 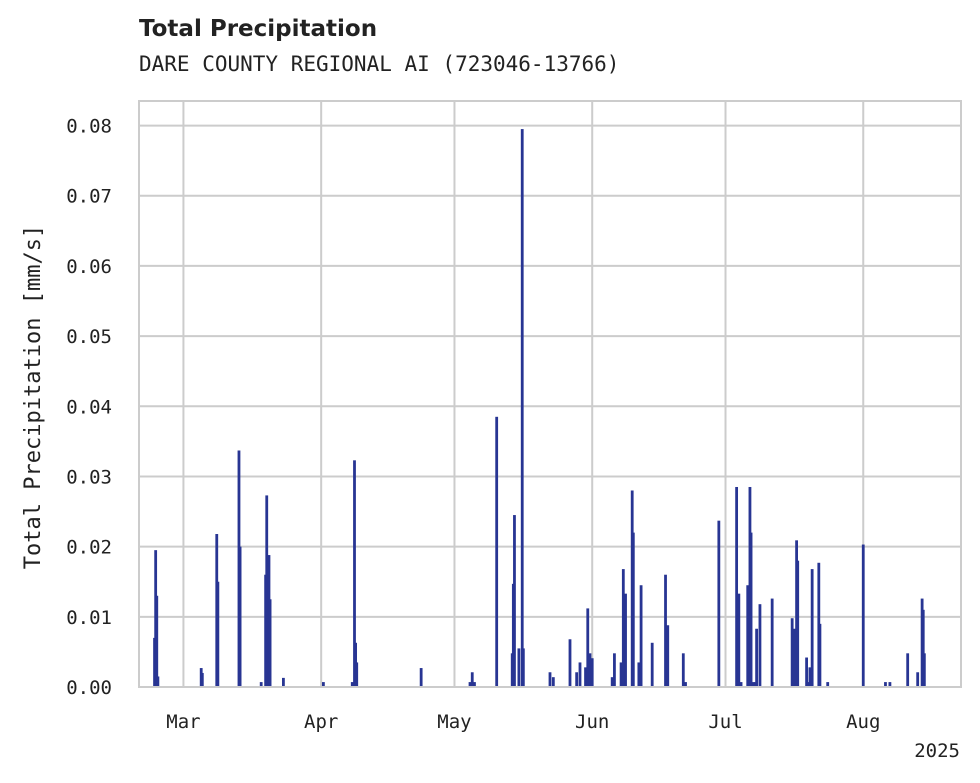 What do you see at coordinates (89, 477) in the screenshot?
I see `y-tick-label: 0.03` at bounding box center [89, 477].